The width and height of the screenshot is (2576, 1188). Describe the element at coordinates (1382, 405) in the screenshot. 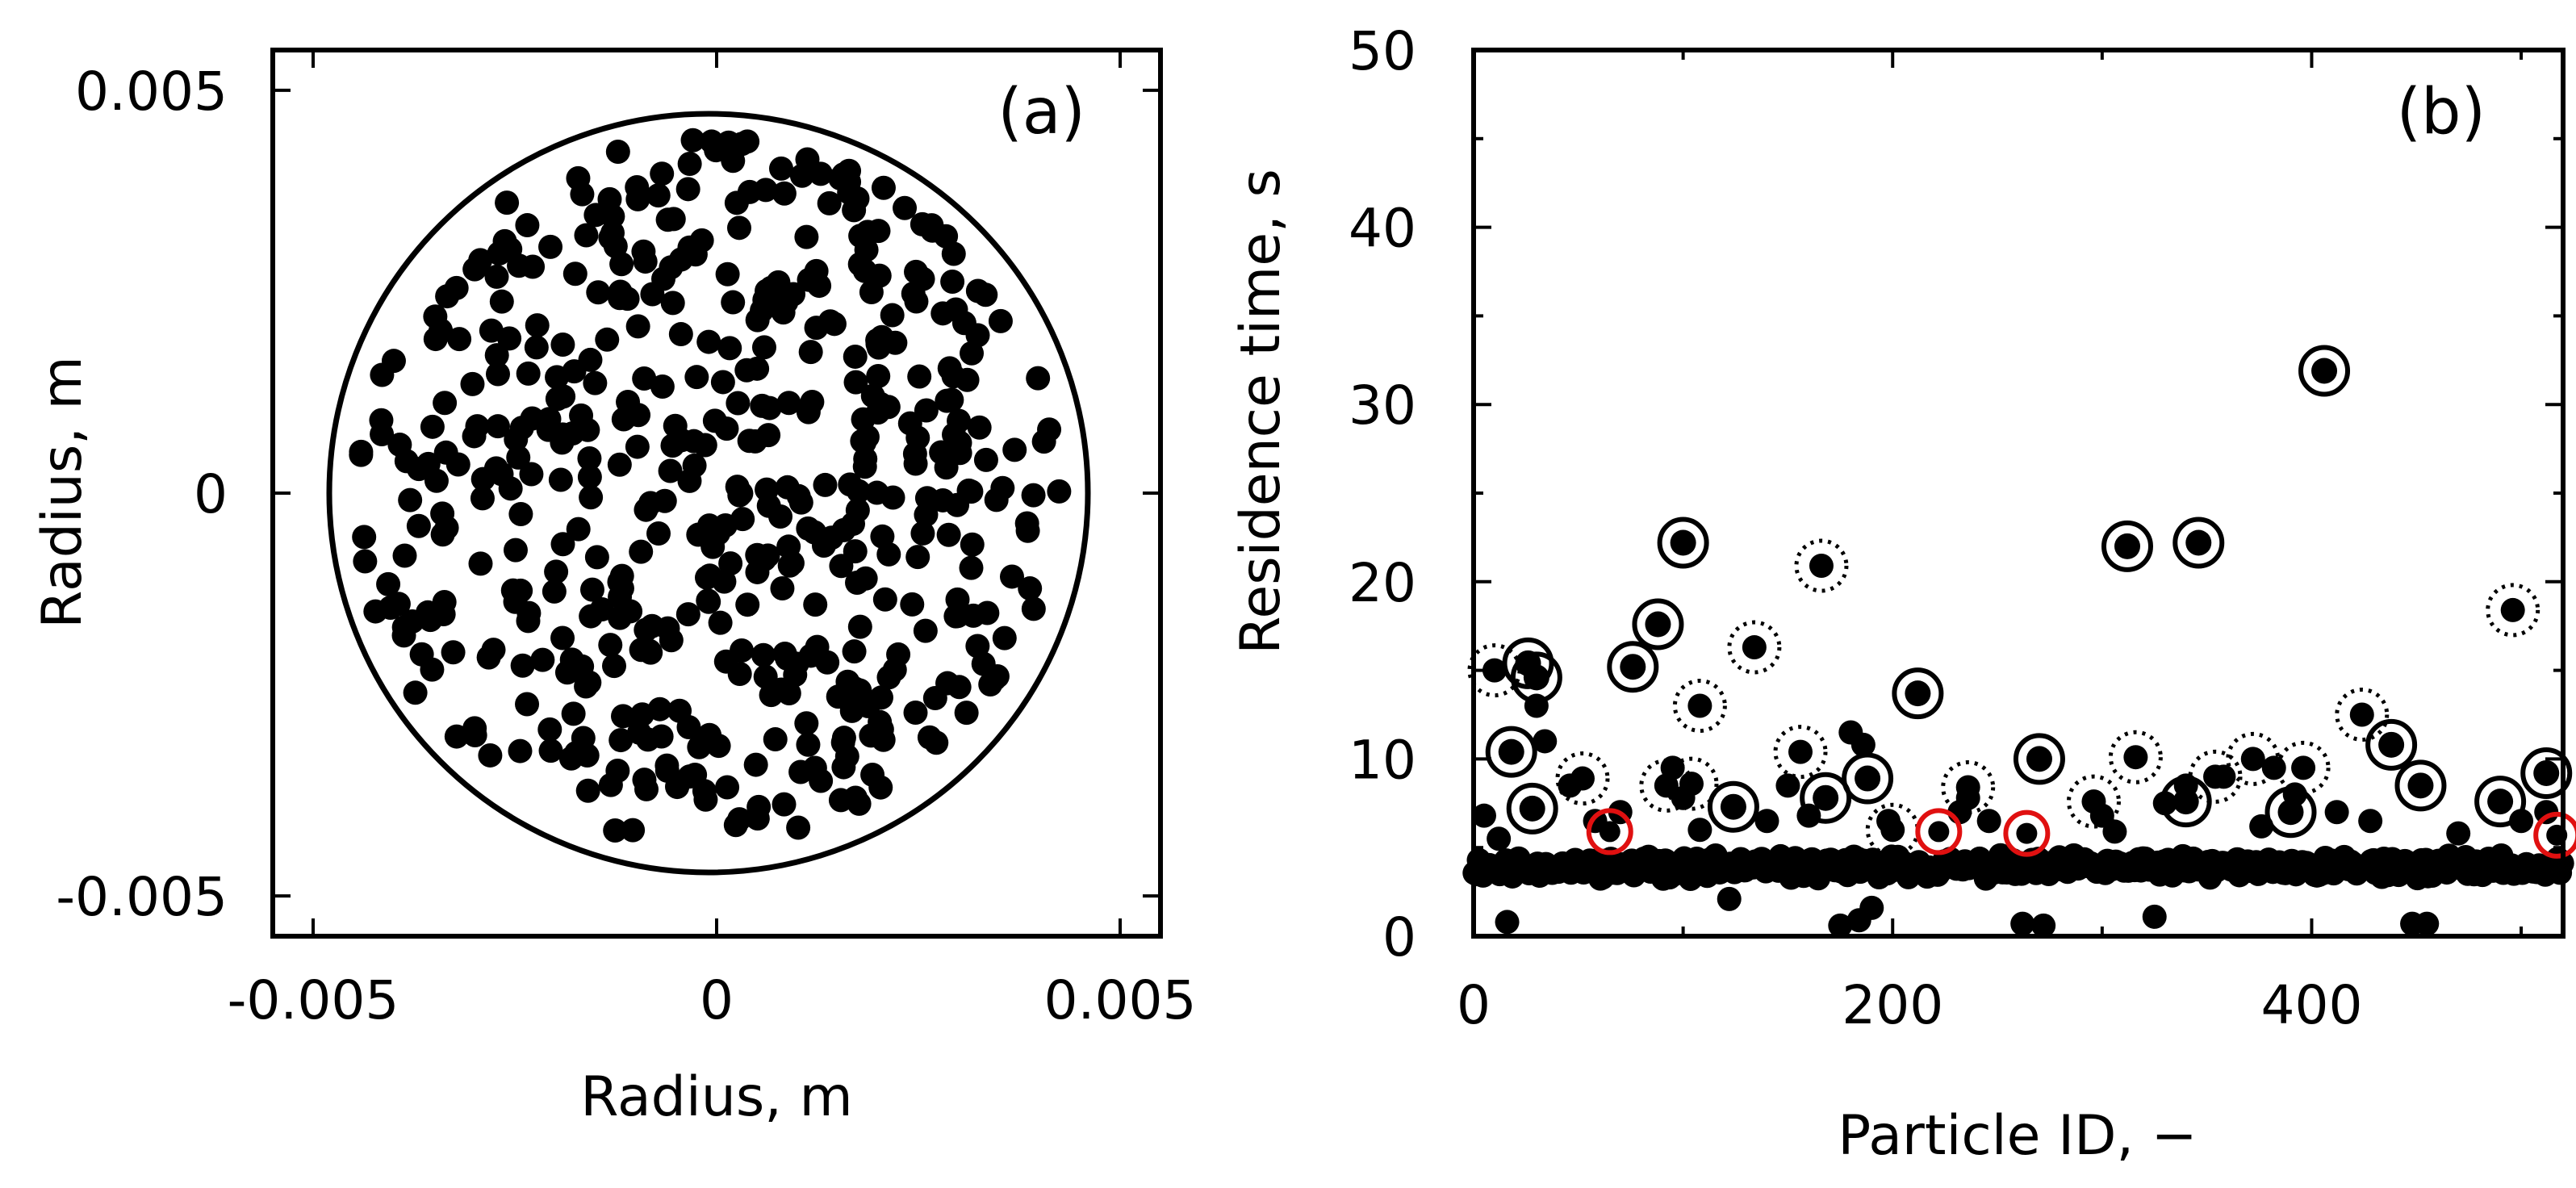

I see `panel-b-y-tick-label: 30` at that location.